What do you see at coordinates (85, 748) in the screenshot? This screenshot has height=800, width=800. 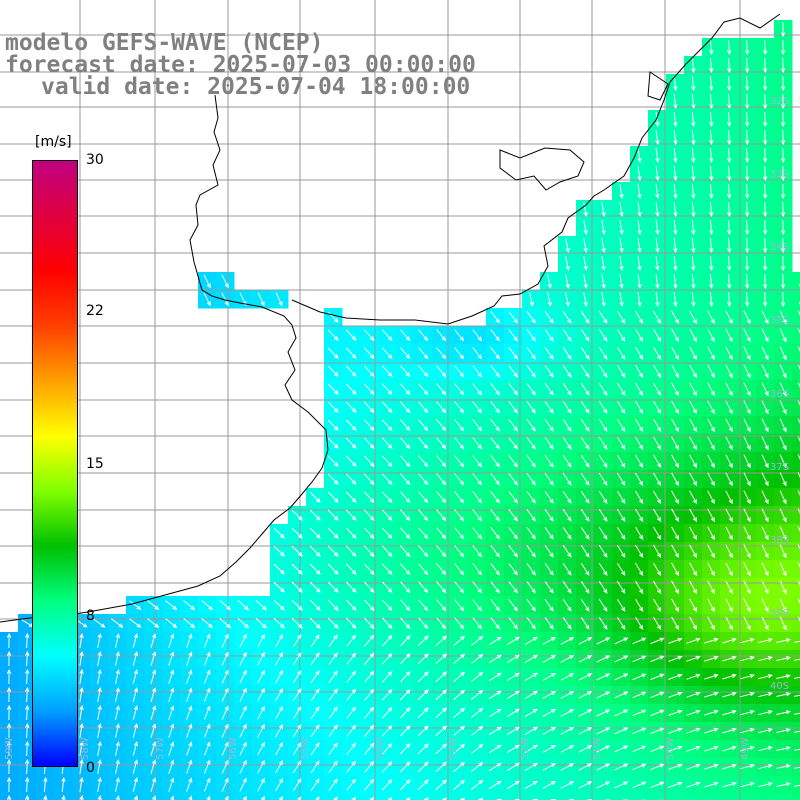 I see `lon-label: 58W` at bounding box center [85, 748].